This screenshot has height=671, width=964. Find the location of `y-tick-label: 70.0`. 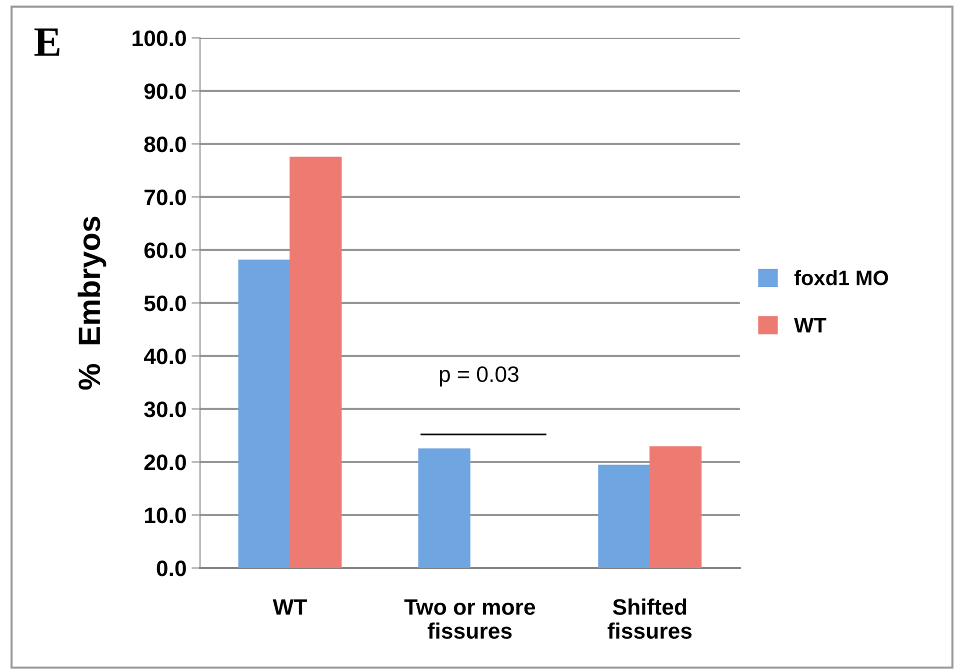

y-tick-label: 70.0 is located at coordinates (165, 197).